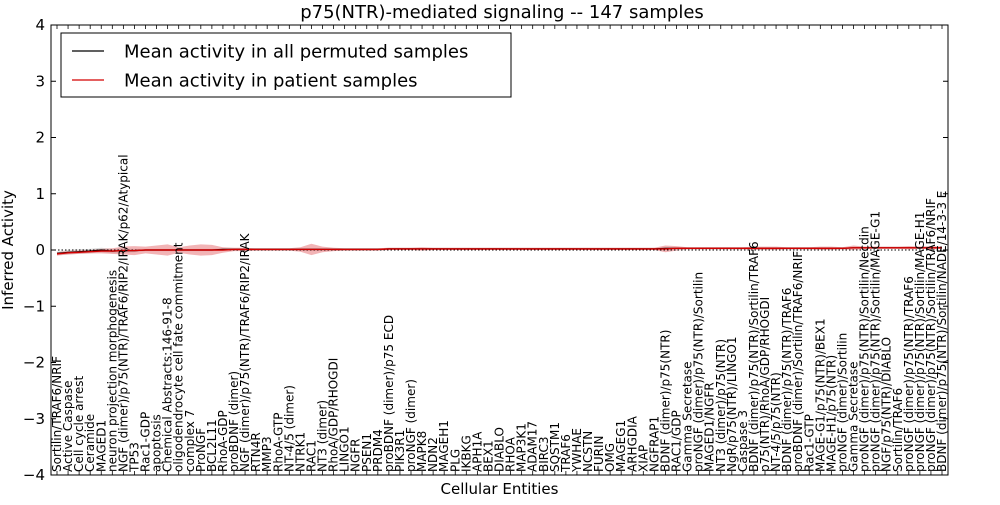 Image resolution: width=1000 pixels, height=505 pixels. Describe the element at coordinates (555, 447) in the screenshot. I see `x-tick-label: SQSTM1` at that location.